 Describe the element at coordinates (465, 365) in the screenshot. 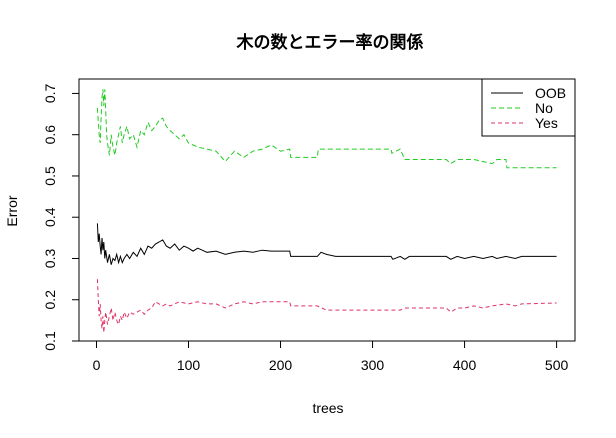

I see `x-tick-label: 400` at that location.